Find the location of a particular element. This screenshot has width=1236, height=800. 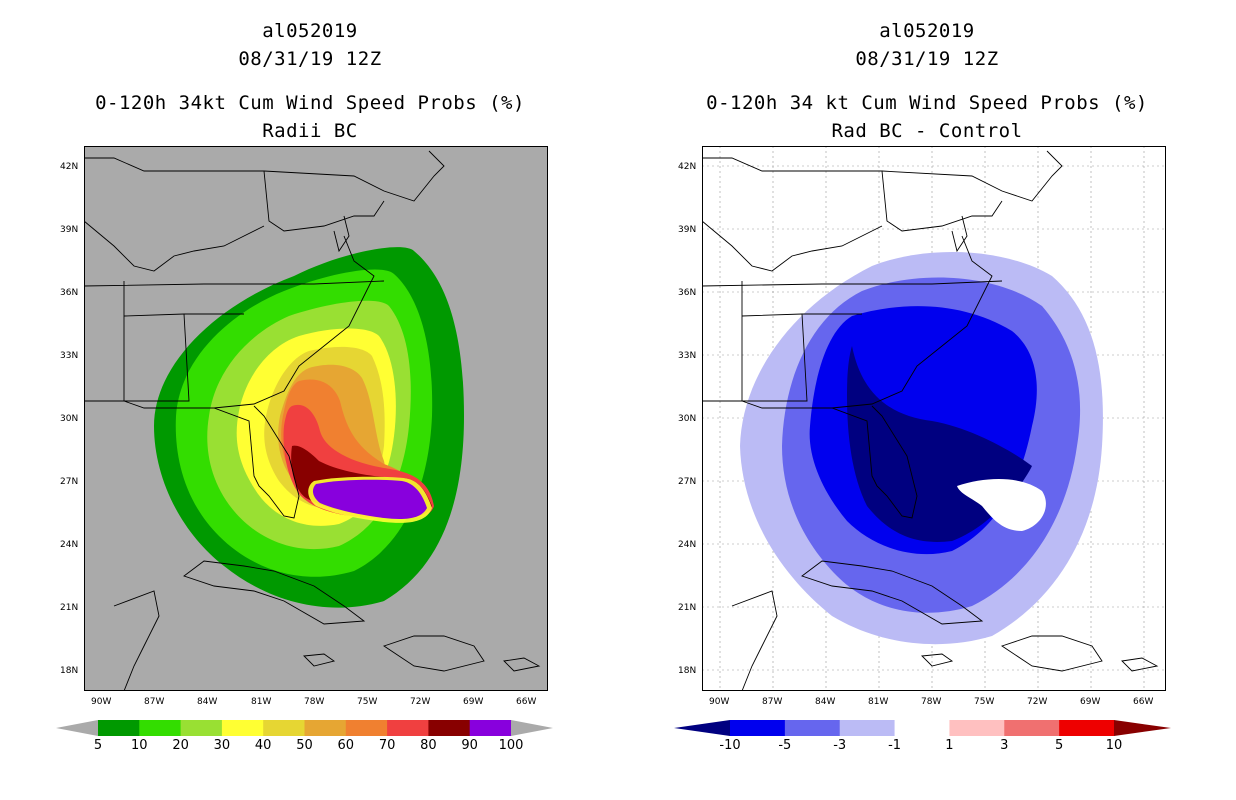

left-colorbar-label: 100 is located at coordinates (511, 745).